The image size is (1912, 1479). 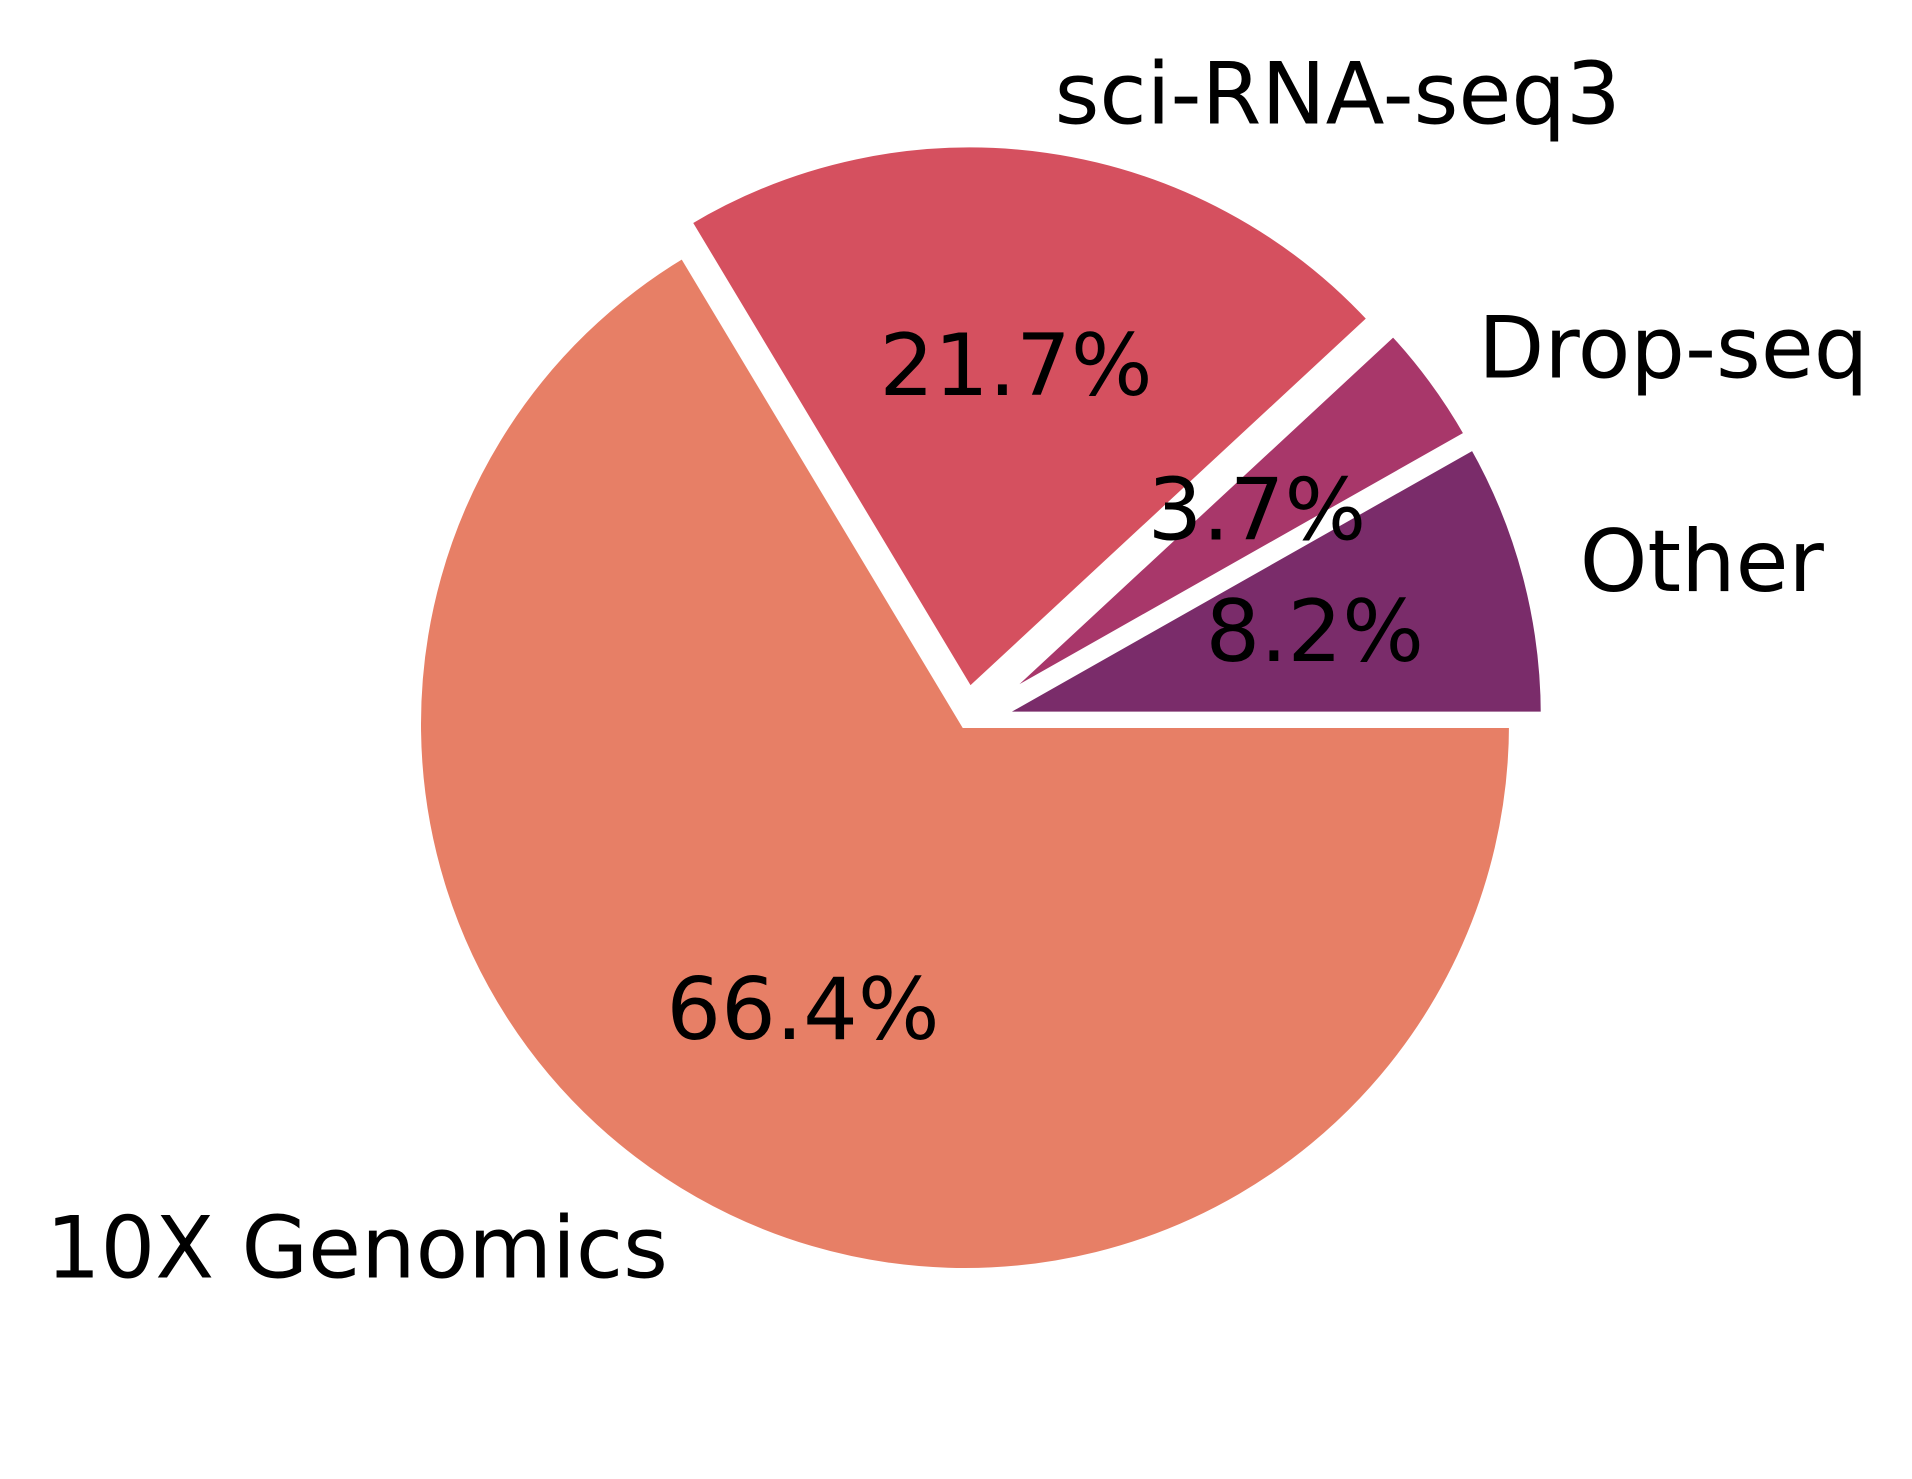 I want to click on pie-pct-label: 66.4%, so click(x=802, y=1010).